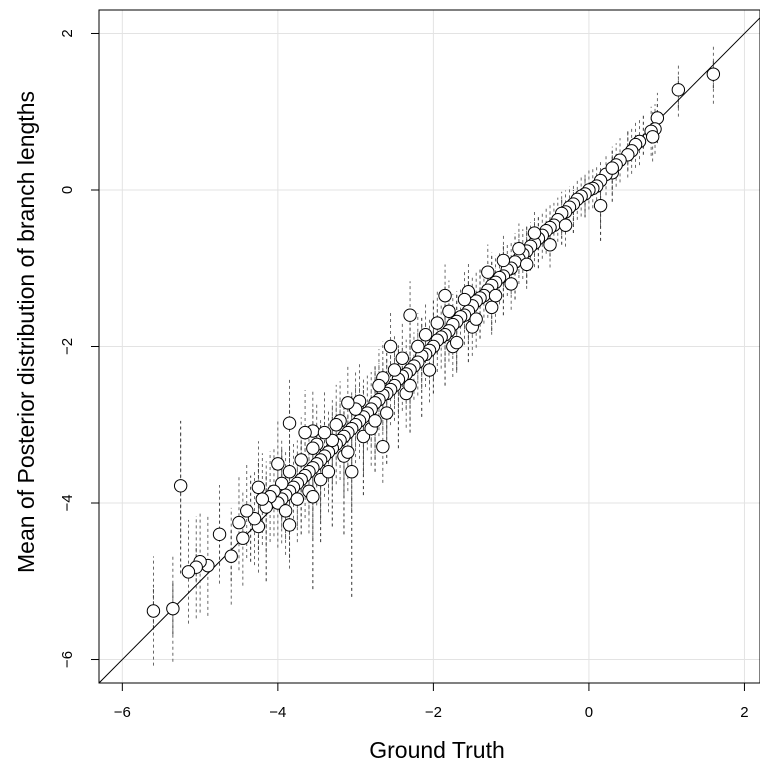 The width and height of the screenshot is (760, 764). Describe the element at coordinates (79, 348) in the screenshot. I see `y-axis: −6 −4 −2 0 2` at that location.